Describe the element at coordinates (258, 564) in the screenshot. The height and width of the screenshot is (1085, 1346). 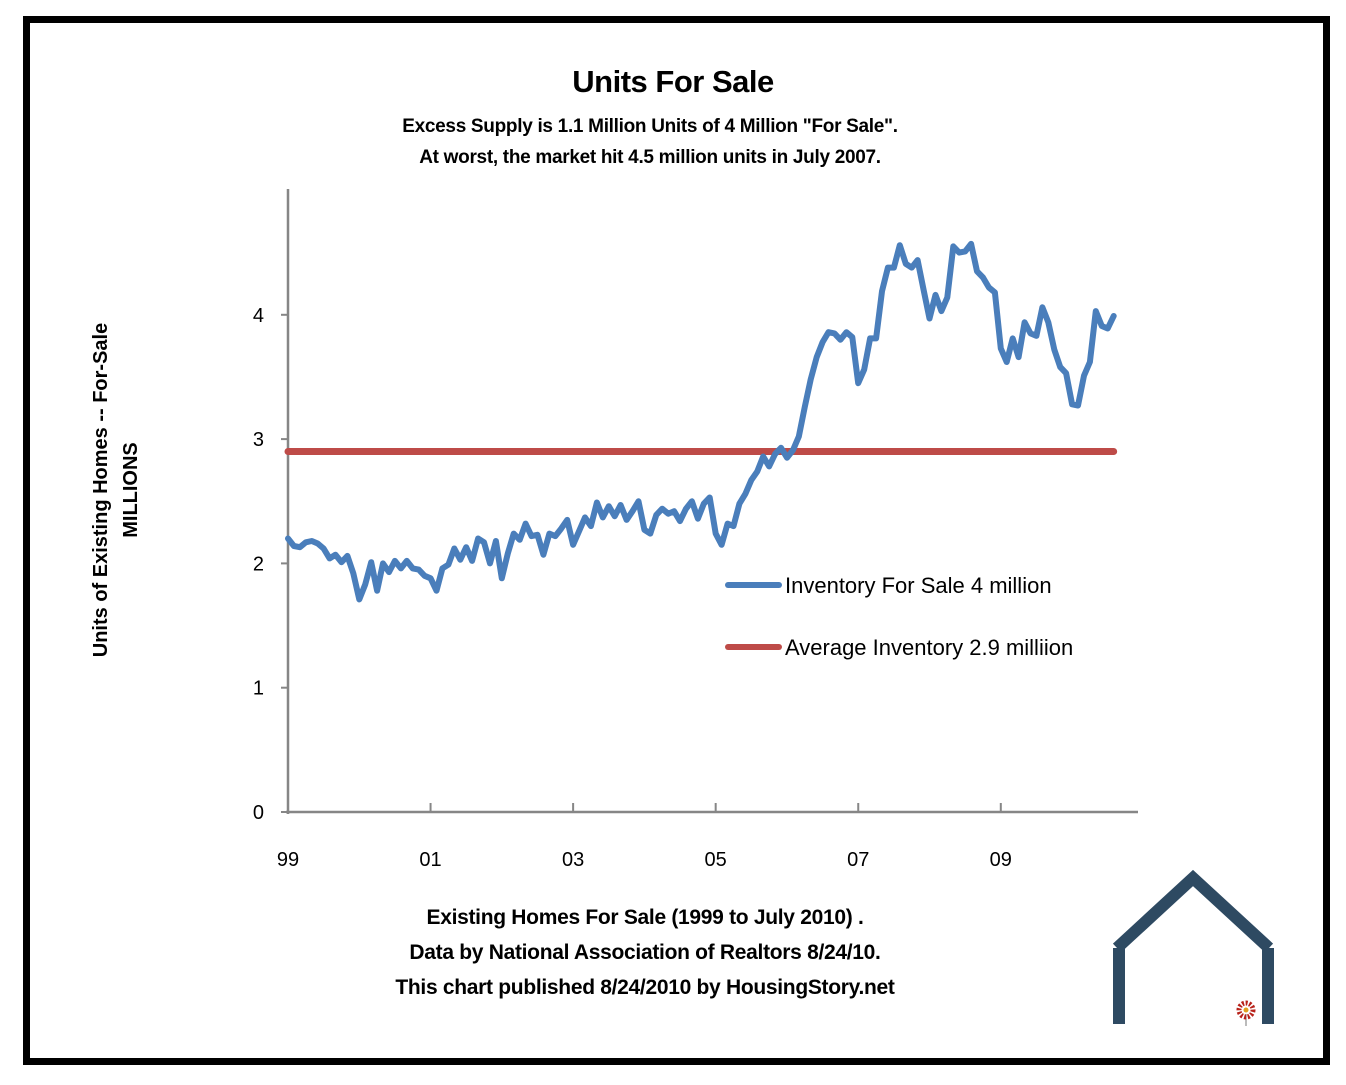
I see `y-tick-label: 2` at that location.